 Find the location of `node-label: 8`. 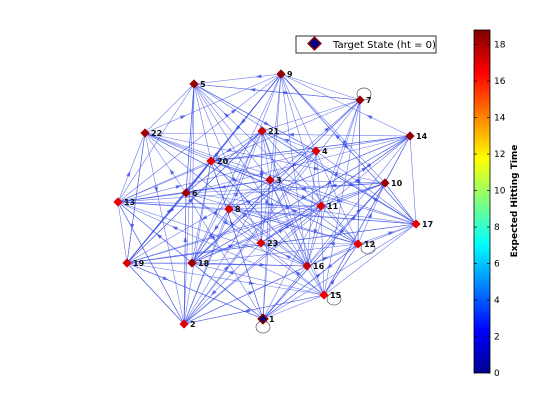

node-label: 8 is located at coordinates (238, 209).